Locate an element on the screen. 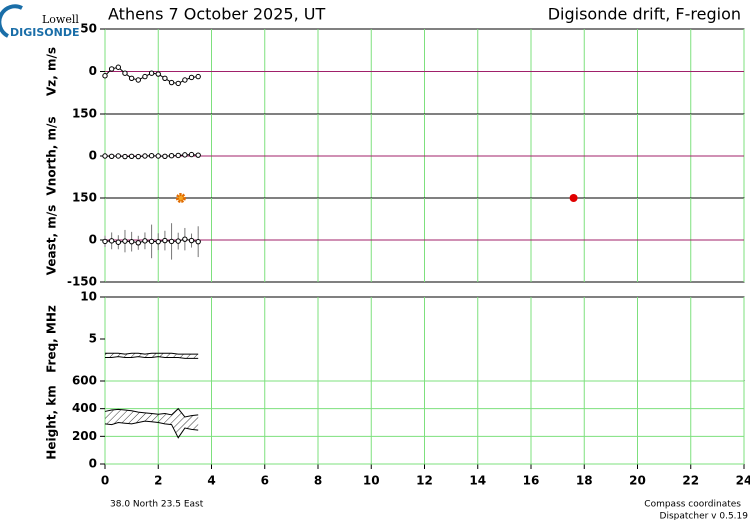  chart-subtitle: Digisonde drift, F-region is located at coordinates (644, 14).